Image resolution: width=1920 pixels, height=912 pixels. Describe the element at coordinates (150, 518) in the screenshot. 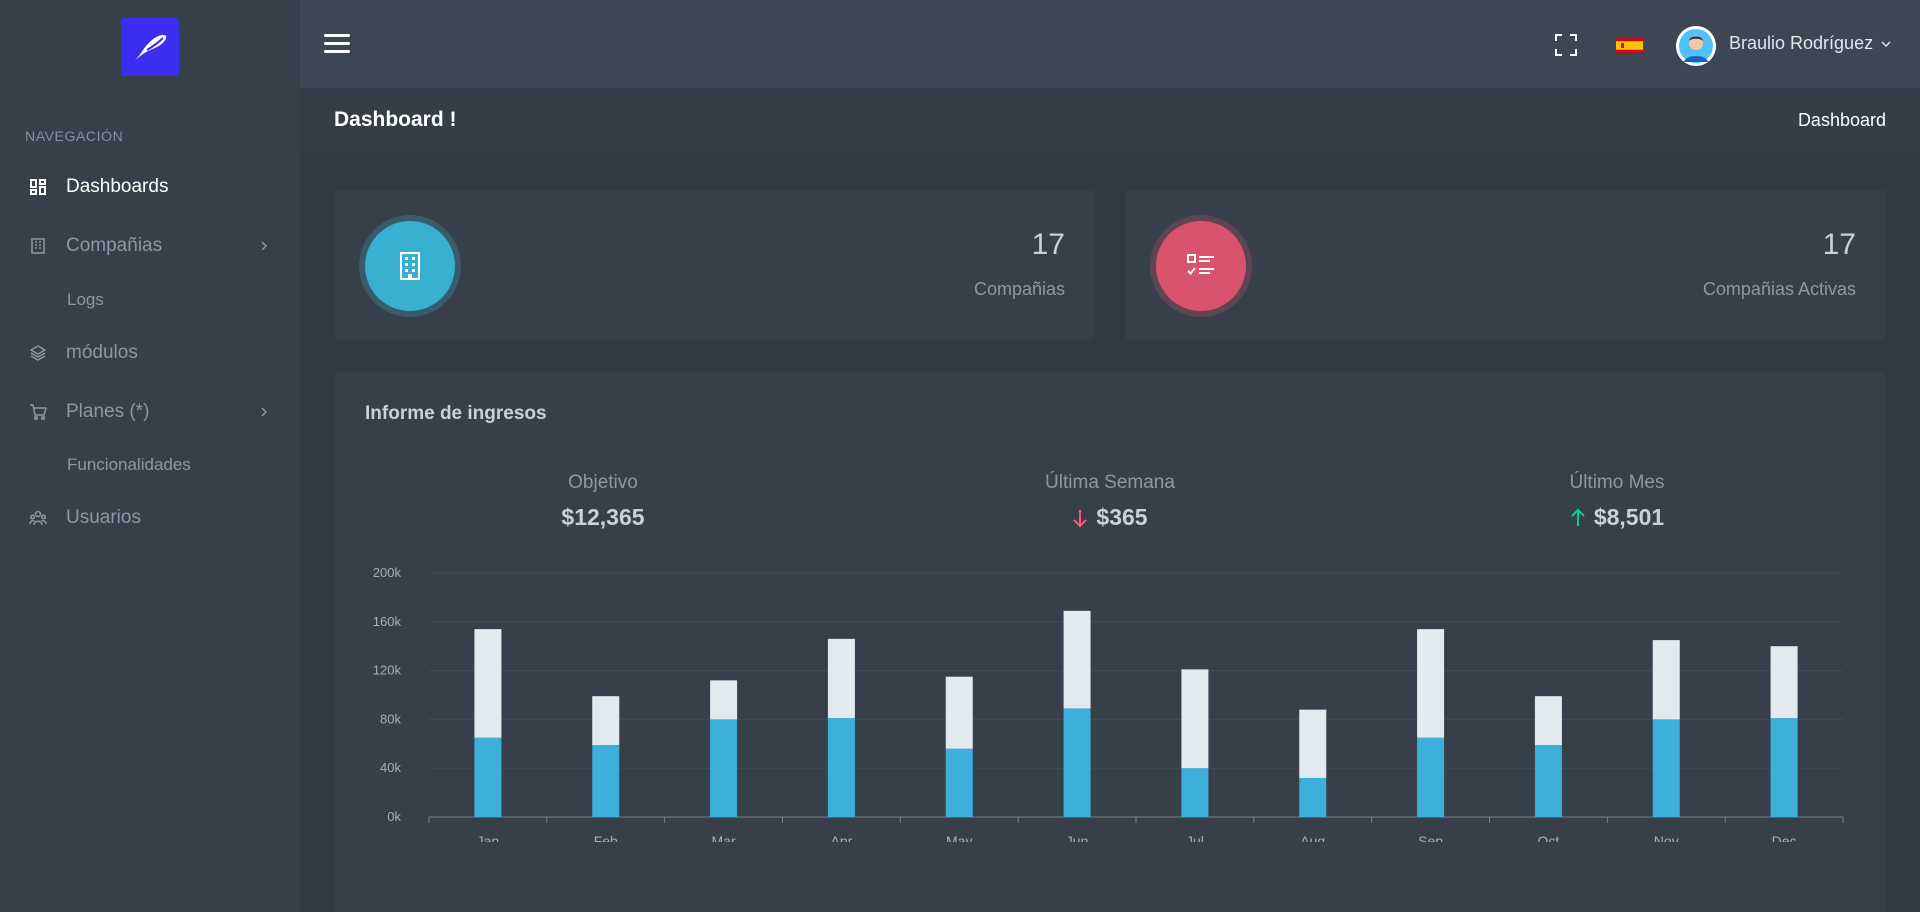

I see `sidebar-item-usuarios: Usuarios` at that location.